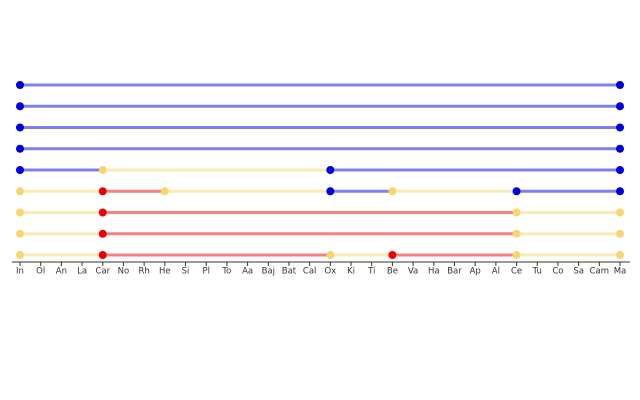  Describe the element at coordinates (413, 272) in the screenshot. I see `x-tick-label: Va` at that location.